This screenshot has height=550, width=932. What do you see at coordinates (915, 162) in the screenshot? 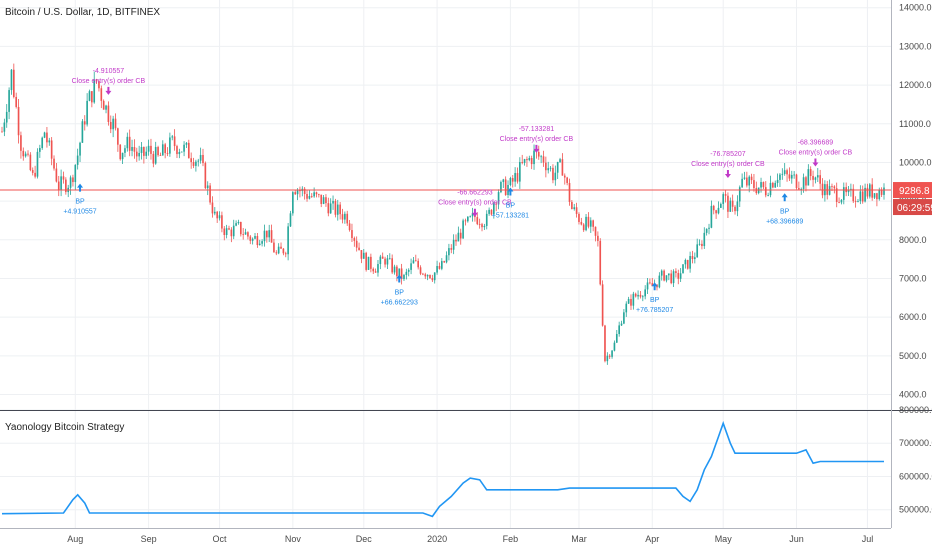
I see `price-tick-label: 10000.0` at bounding box center [915, 162].